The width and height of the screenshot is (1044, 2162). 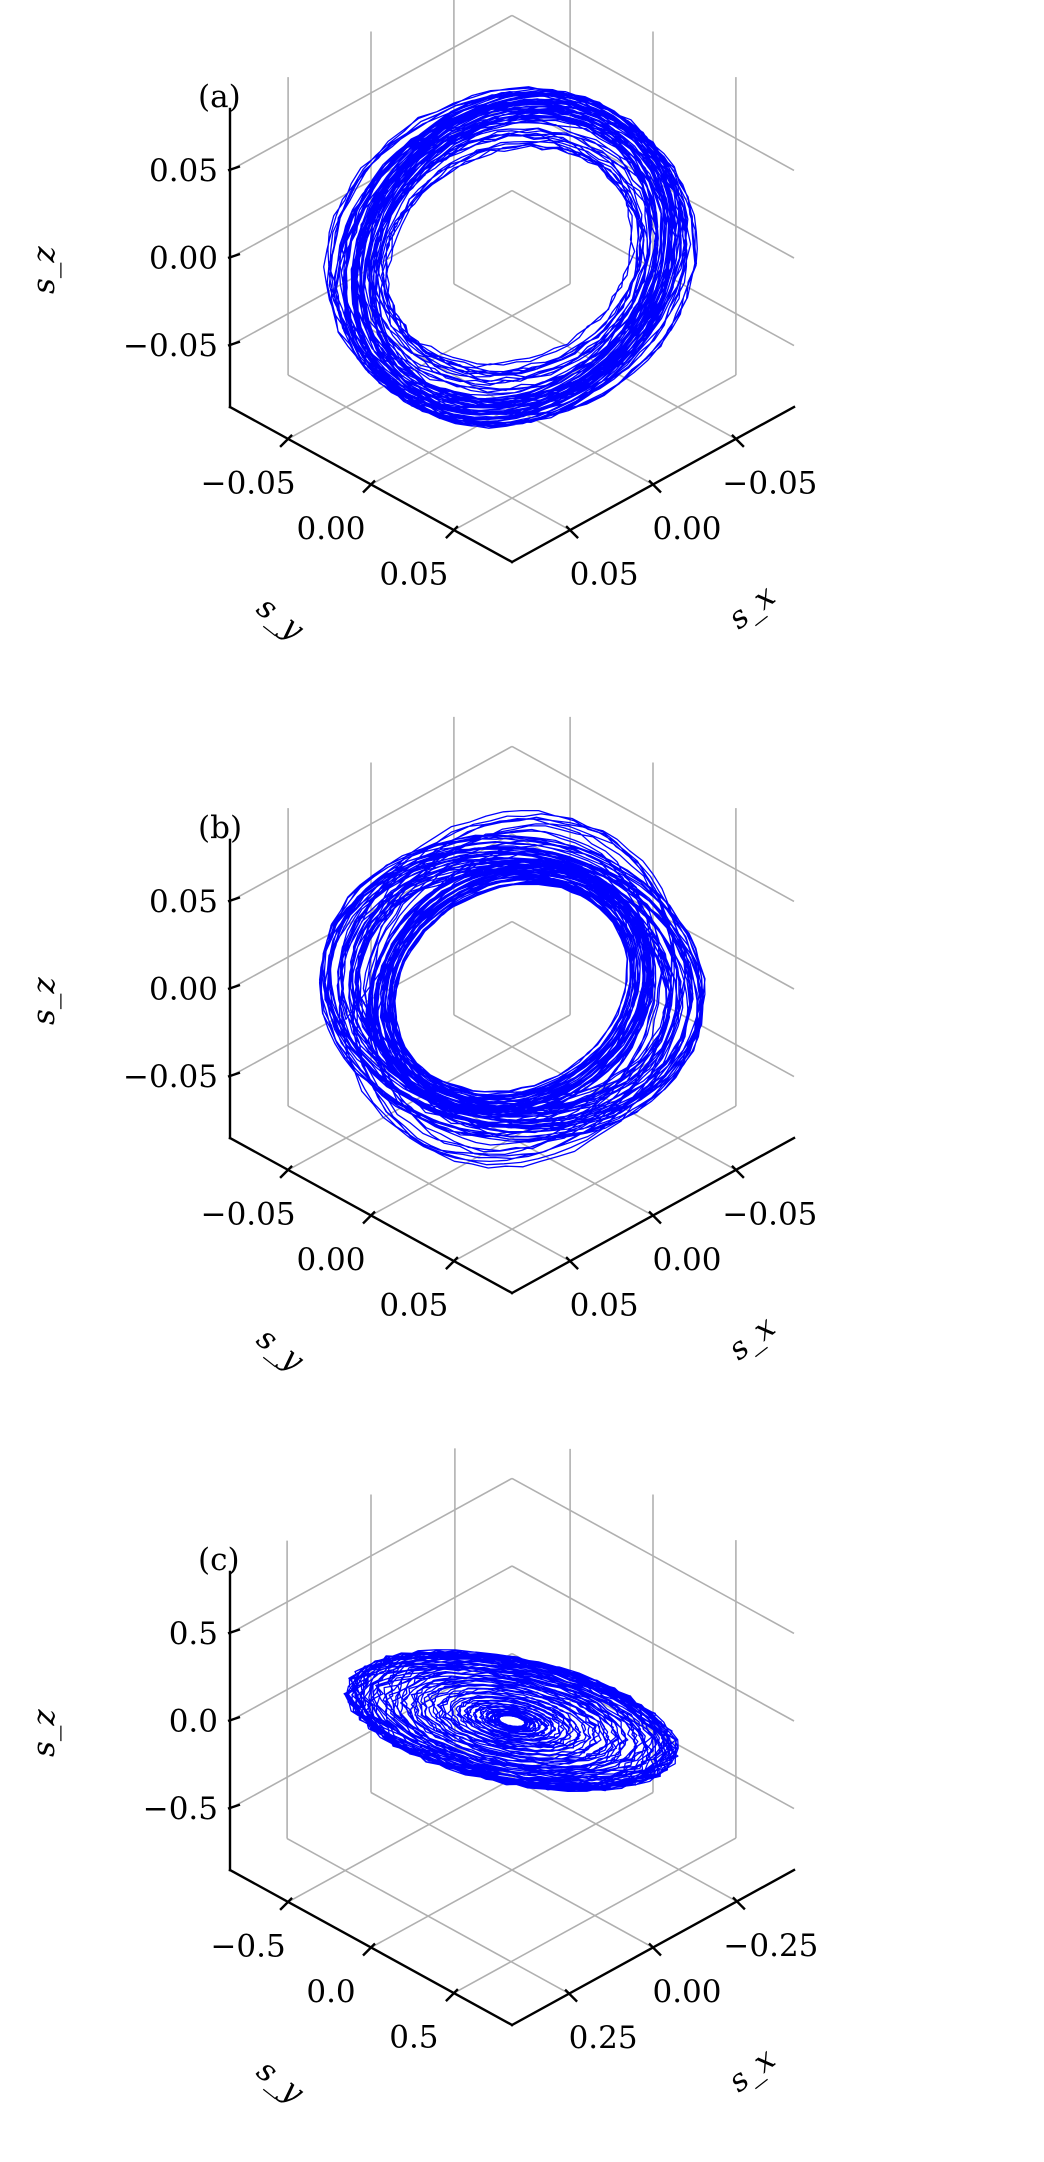 I want to click on z-tick-label: 0.0, so click(x=193, y=1722).